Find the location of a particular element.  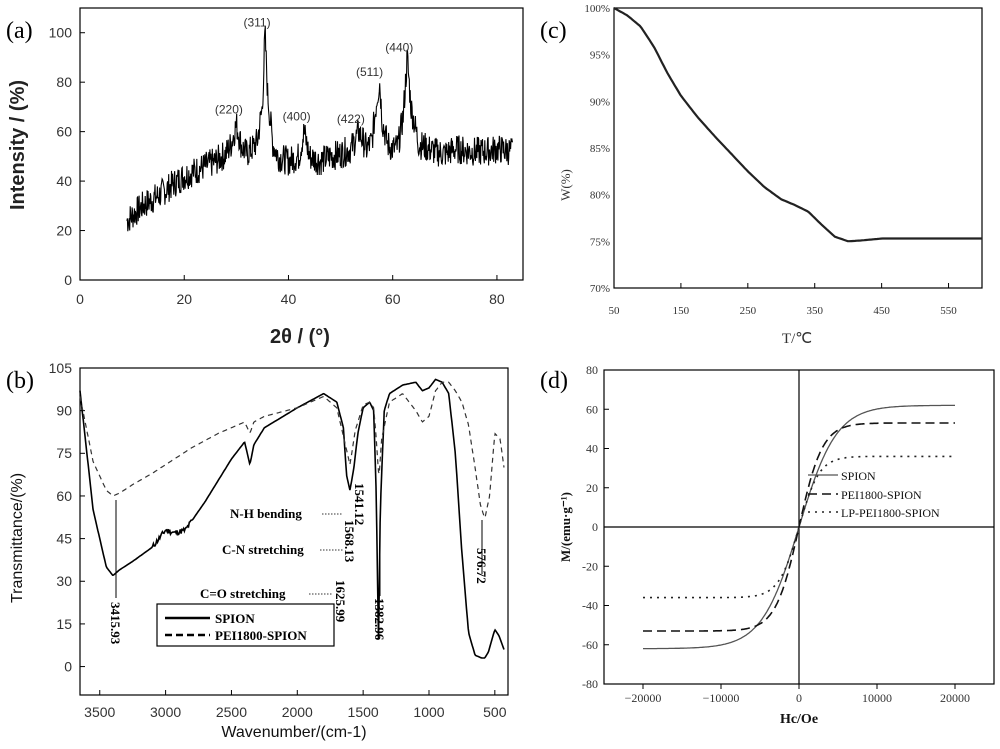

y-tick-label: 105 is located at coordinates (61, 368).